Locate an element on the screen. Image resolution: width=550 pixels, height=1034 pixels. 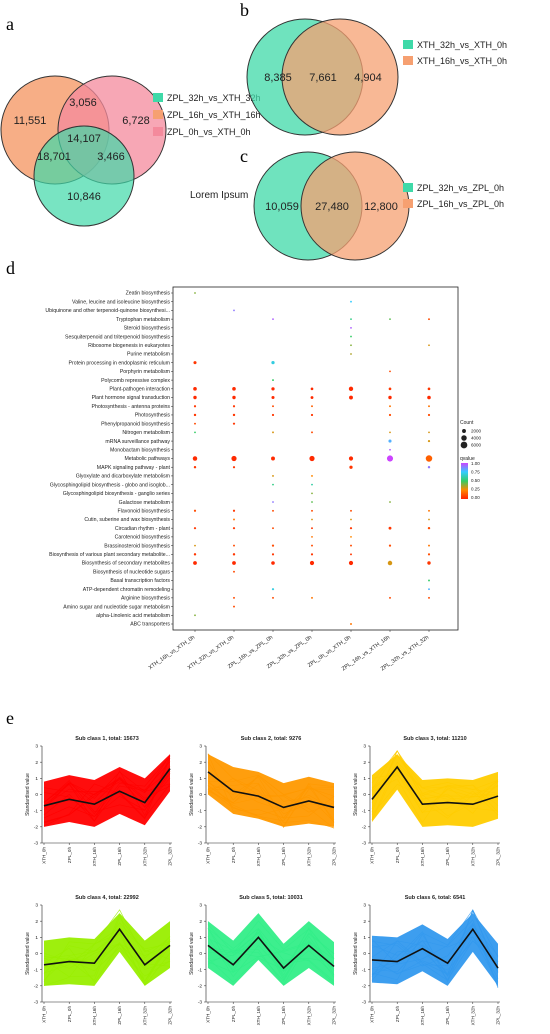
subclass-title: Sub class 1, total: 15673 is located at coordinates (107, 739).